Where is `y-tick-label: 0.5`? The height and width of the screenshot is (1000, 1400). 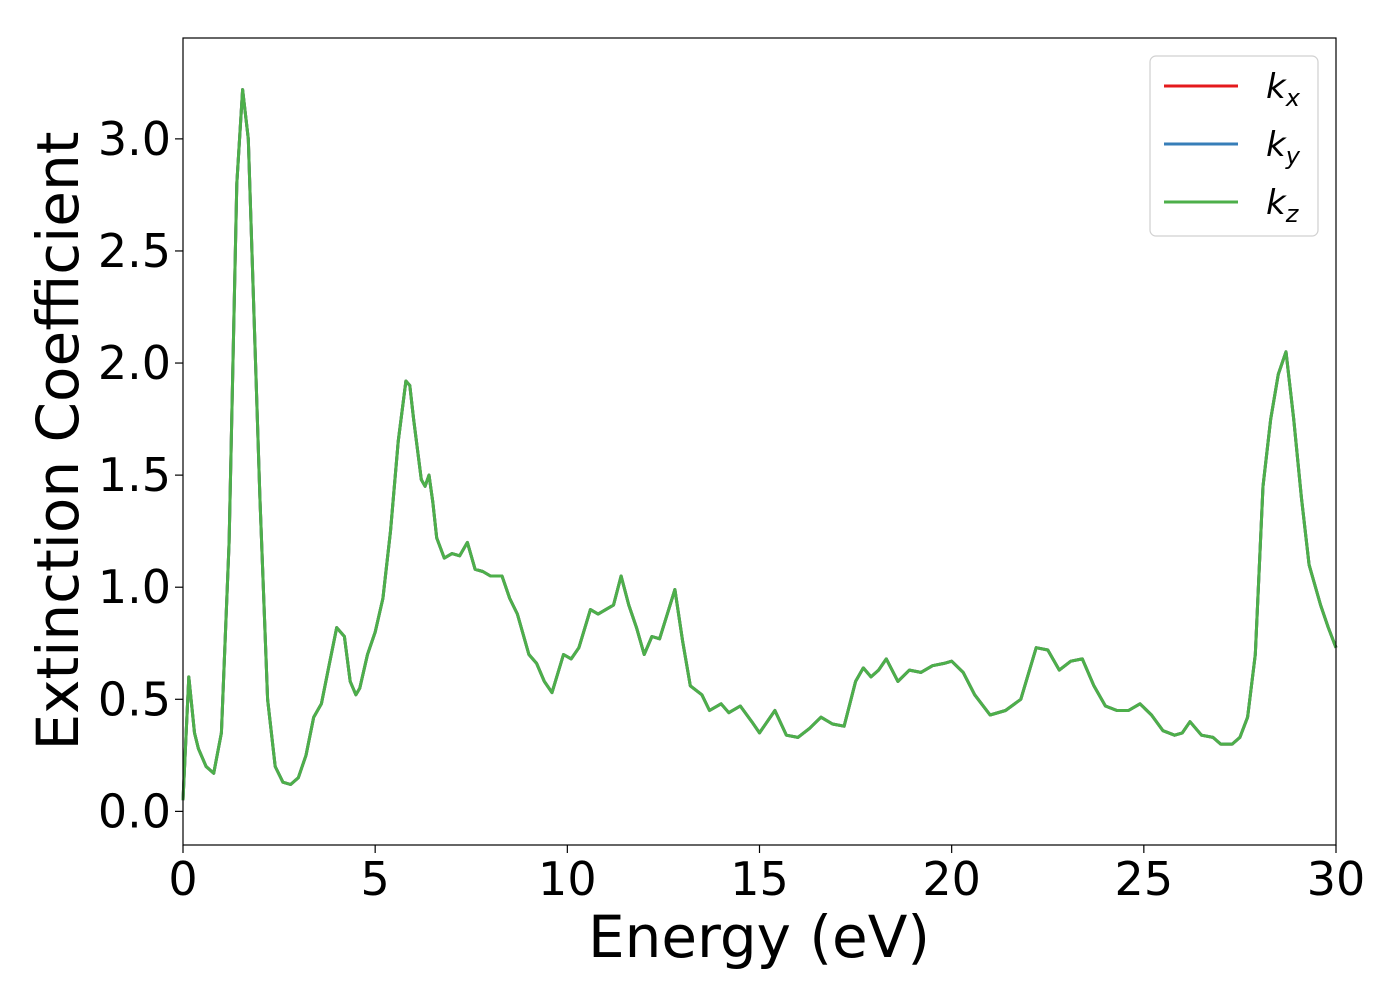
y-tick-label: 0.5 is located at coordinates (134, 699).